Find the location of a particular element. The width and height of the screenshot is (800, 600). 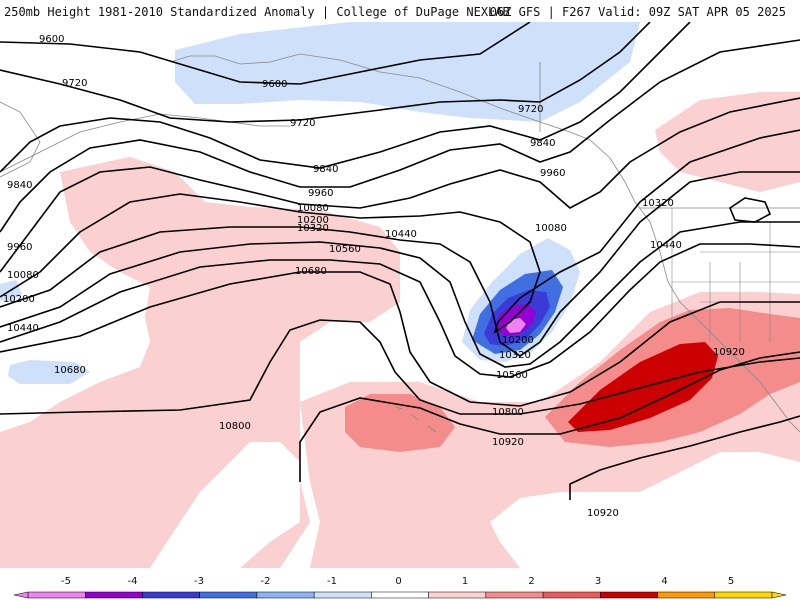

colorbar is located at coordinates (400, 595).